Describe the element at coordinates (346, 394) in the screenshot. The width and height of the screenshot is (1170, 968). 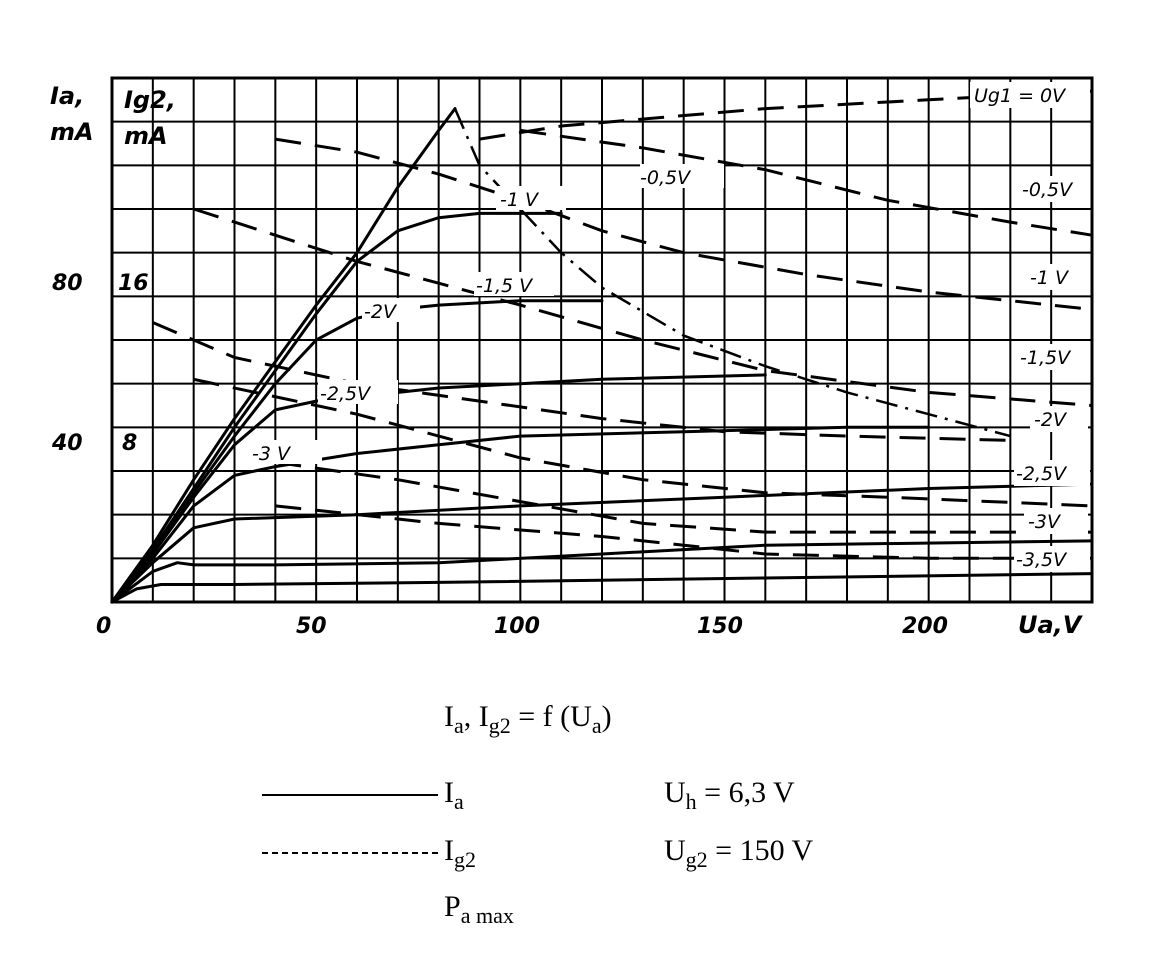
I see `label-ug1-minus-2-5v: -2,5V` at that location.